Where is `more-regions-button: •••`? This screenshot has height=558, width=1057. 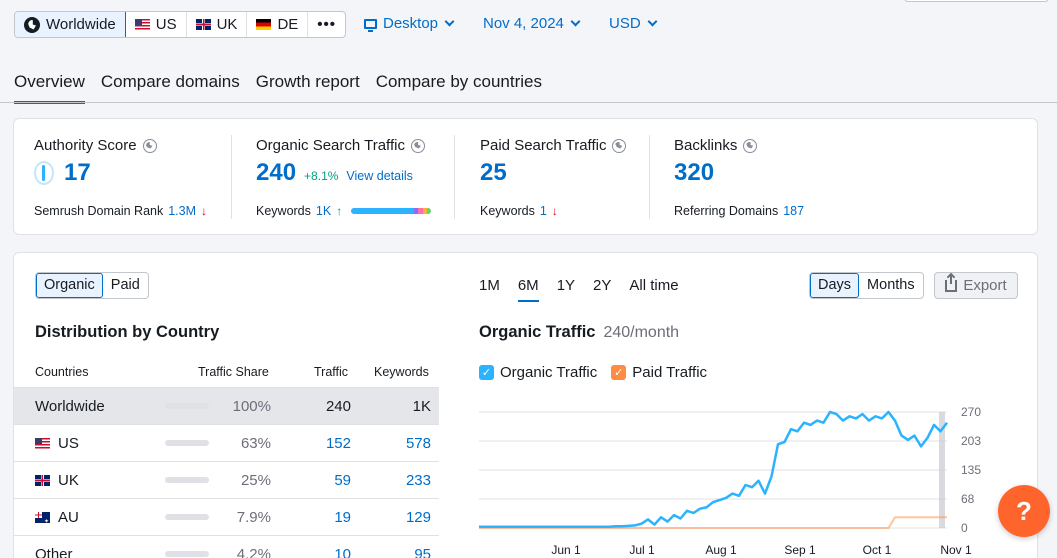 more-regions-button: ••• is located at coordinates (326, 24).